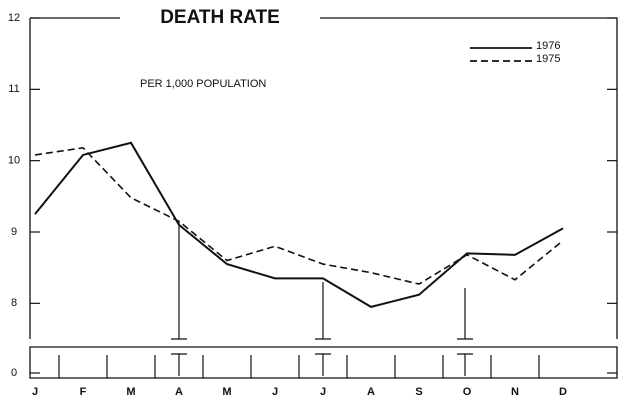  Describe the element at coordinates (14, 18) in the screenshot. I see `y-tick-label: 12` at that location.